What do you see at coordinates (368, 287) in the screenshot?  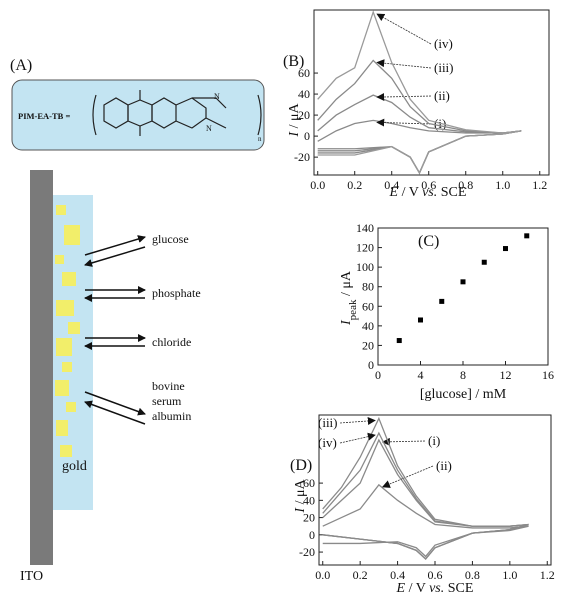 I see `y-tick-label: 80` at bounding box center [368, 287].